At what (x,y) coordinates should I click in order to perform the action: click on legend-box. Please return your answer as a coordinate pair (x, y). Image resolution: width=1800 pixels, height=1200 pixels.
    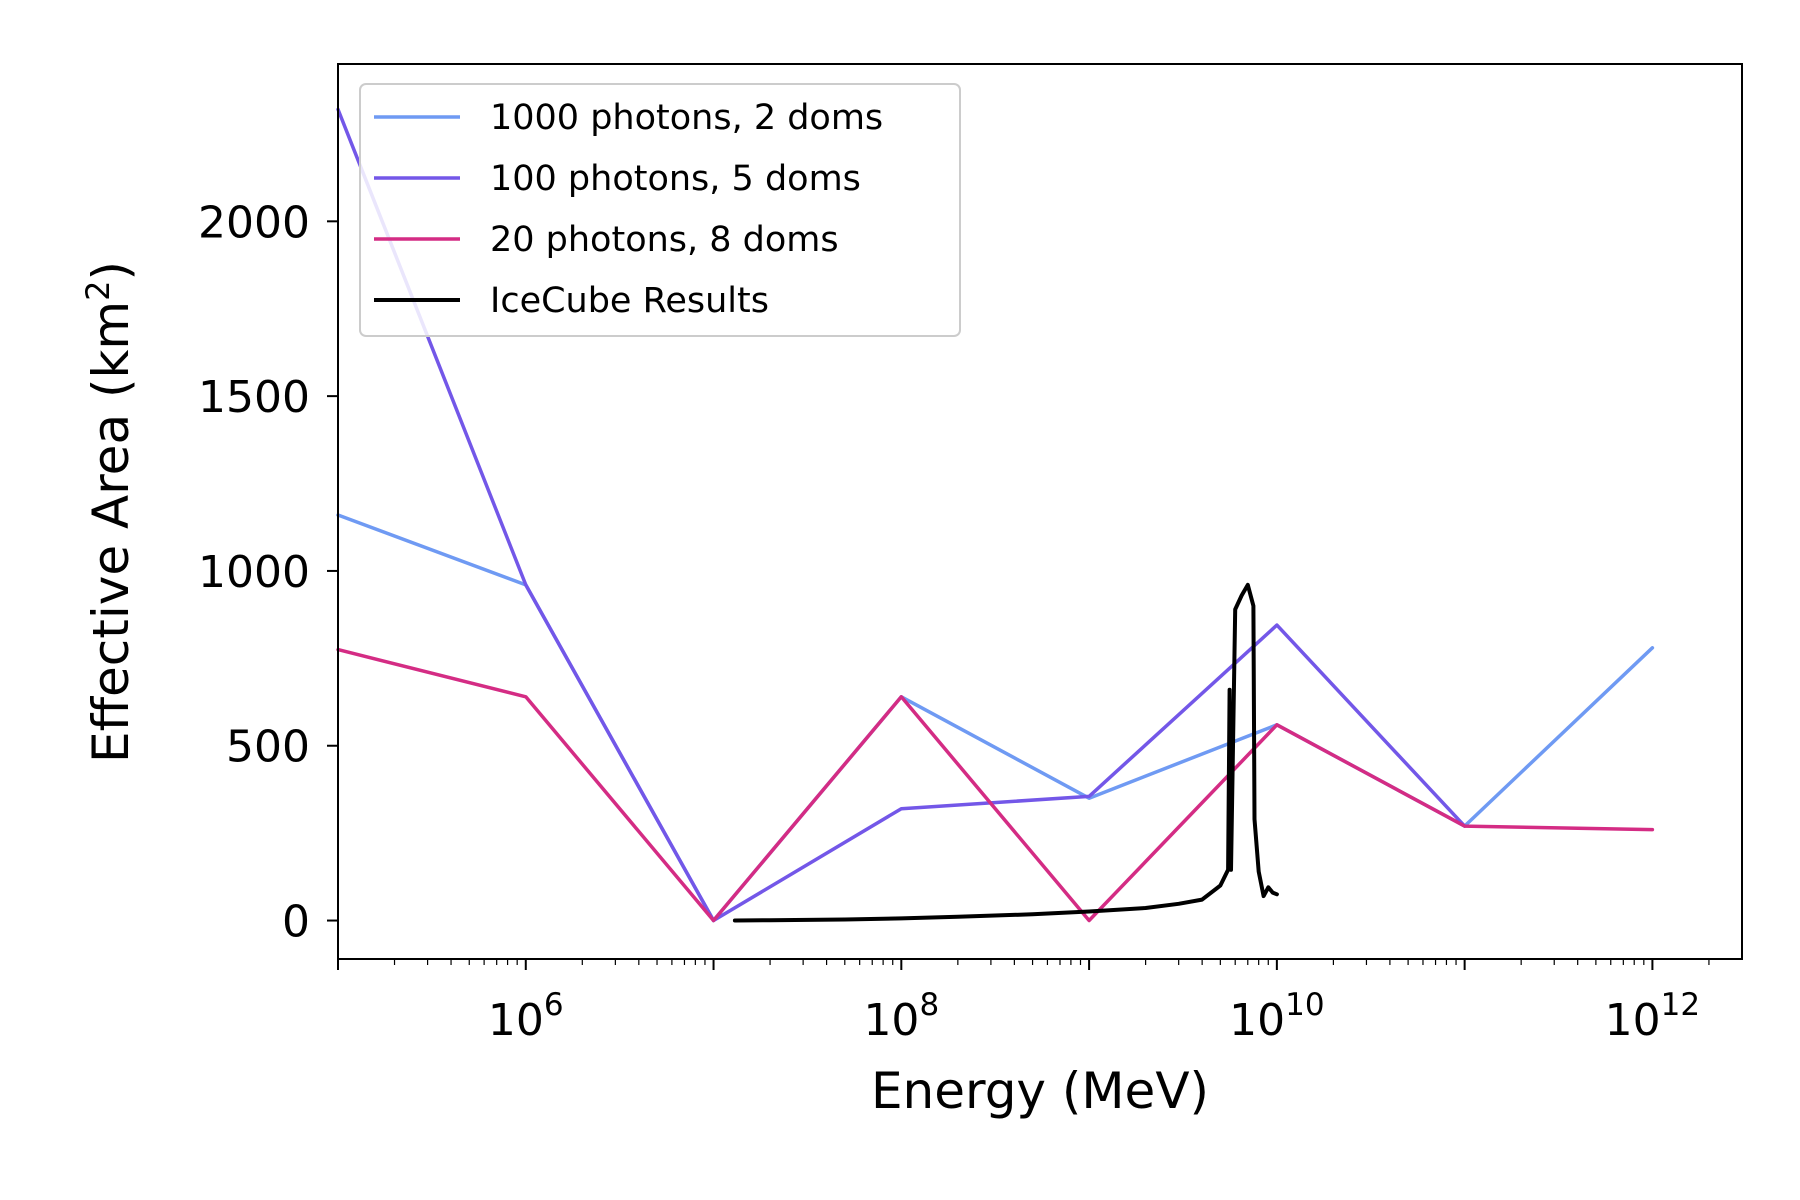
    Looking at the image, I should click on (660, 210).